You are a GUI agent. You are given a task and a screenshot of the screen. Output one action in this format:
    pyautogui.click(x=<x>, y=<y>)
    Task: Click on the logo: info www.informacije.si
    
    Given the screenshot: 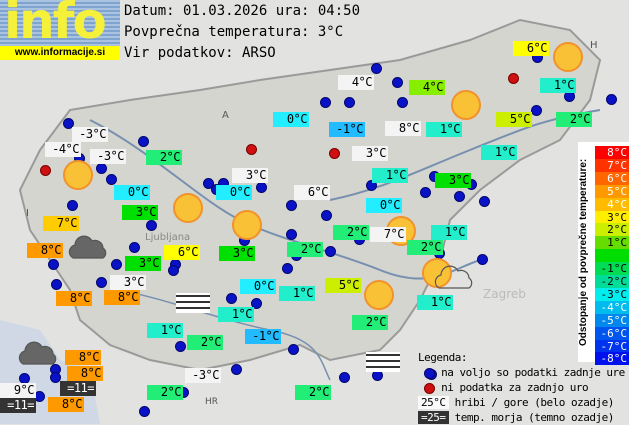 What is the action you would take?
    pyautogui.click(x=60, y=30)
    